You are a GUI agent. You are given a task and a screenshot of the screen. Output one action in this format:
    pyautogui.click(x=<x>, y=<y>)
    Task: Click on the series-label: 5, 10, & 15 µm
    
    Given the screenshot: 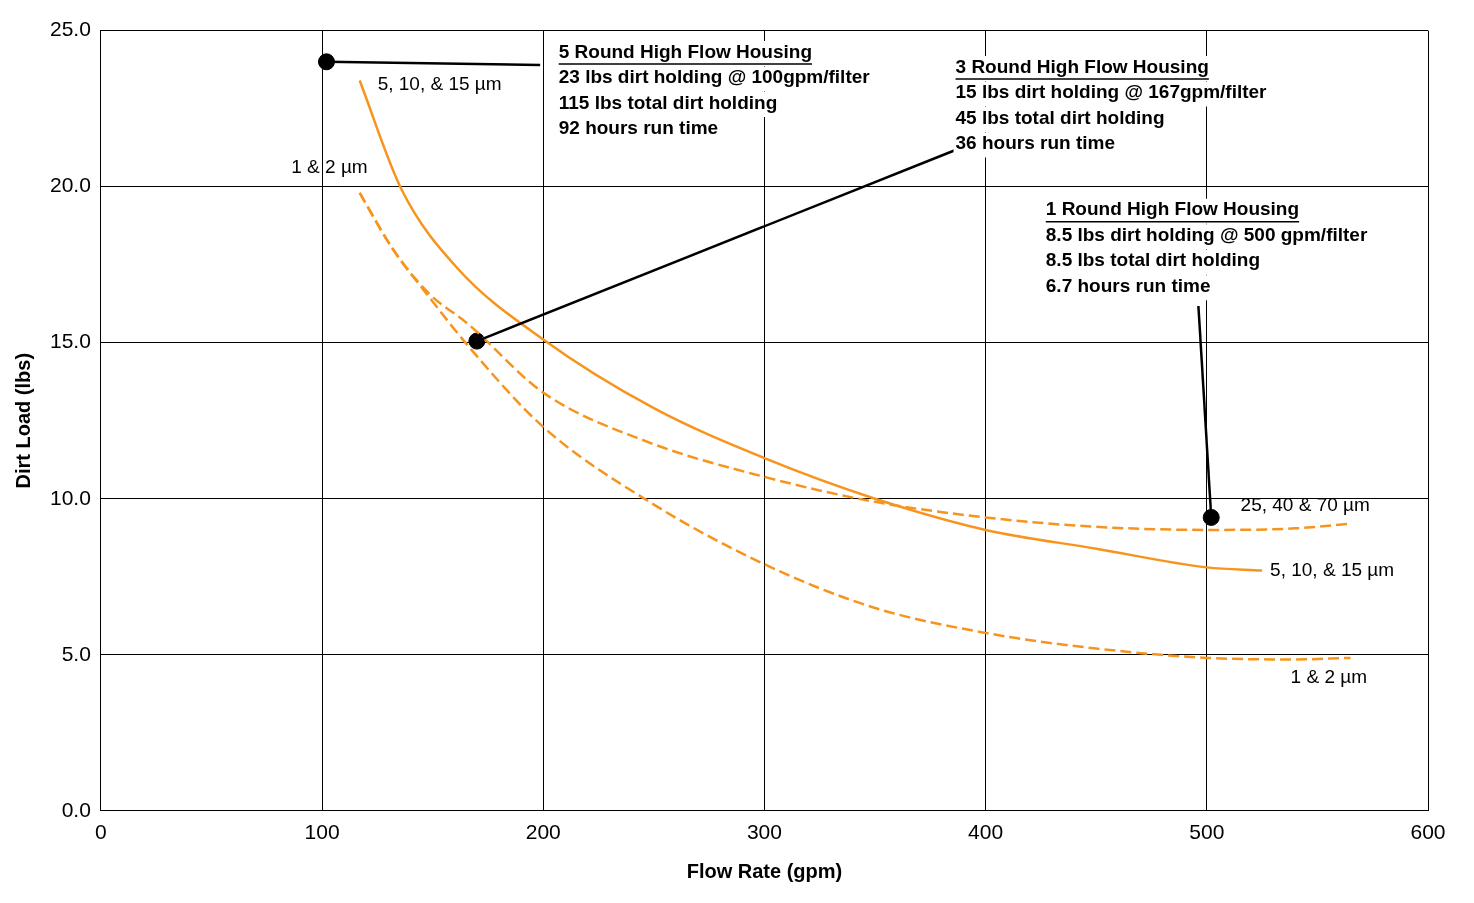 What is the action you would take?
    pyautogui.click(x=1332, y=569)
    